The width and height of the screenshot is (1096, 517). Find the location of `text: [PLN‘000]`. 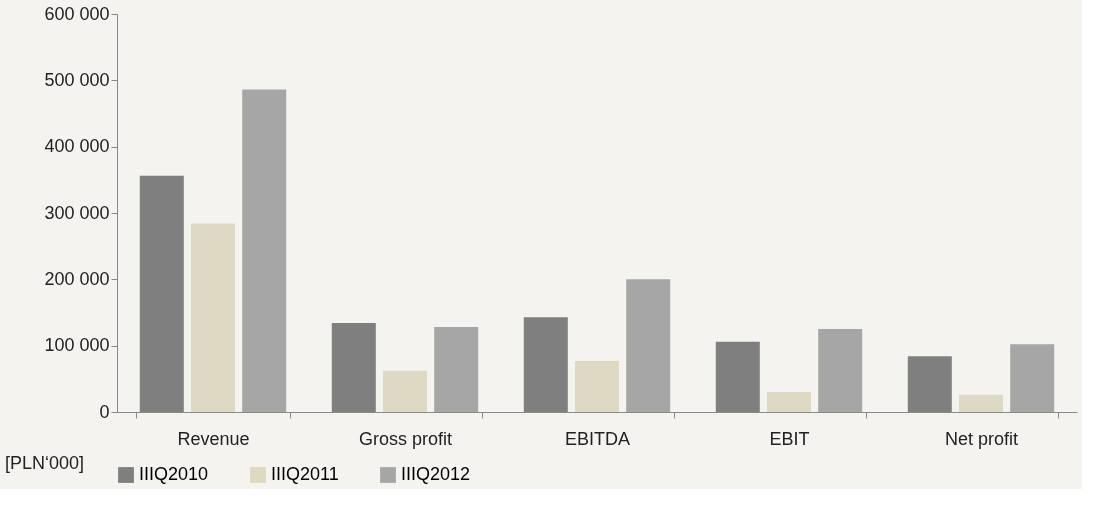

text: [PLN‘000] is located at coordinates (45, 463).